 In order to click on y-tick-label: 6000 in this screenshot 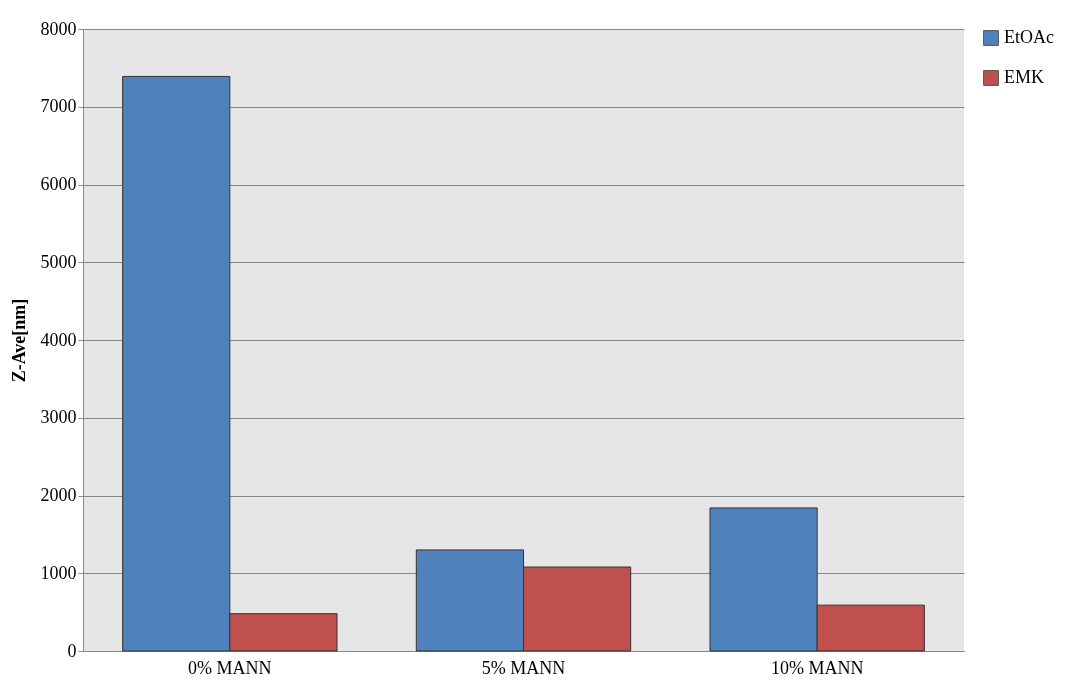, I will do `click(58, 184)`.